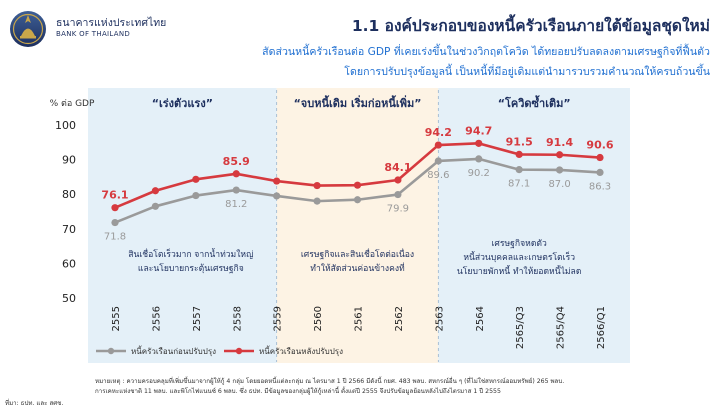 The height and width of the screenshot is (408, 722). What do you see at coordinates (519, 184) in the screenshot?
I see `data-label: 87.1` at bounding box center [519, 184].